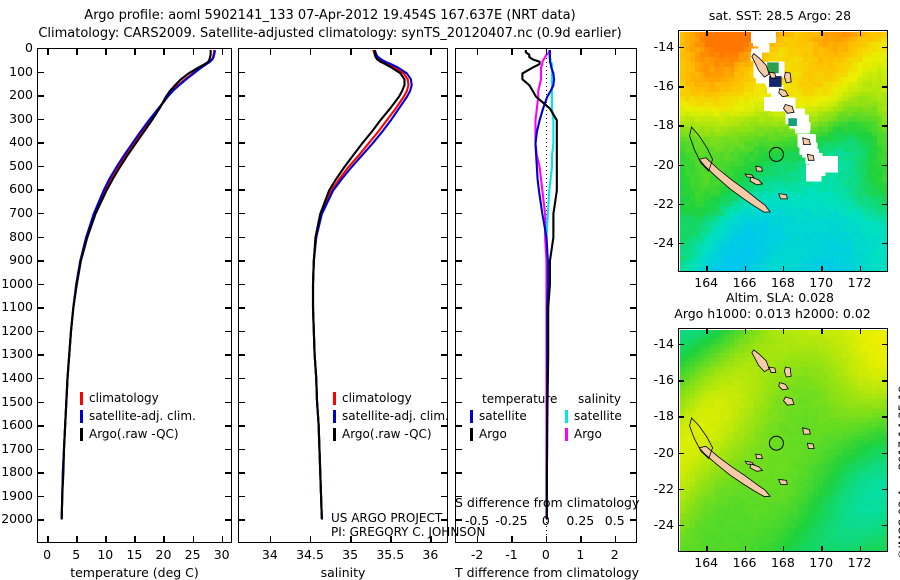 The width and height of the screenshot is (900, 580). What do you see at coordinates (17, 377) in the screenshot?
I see `depth-tick-label: 1400` at bounding box center [17, 377].